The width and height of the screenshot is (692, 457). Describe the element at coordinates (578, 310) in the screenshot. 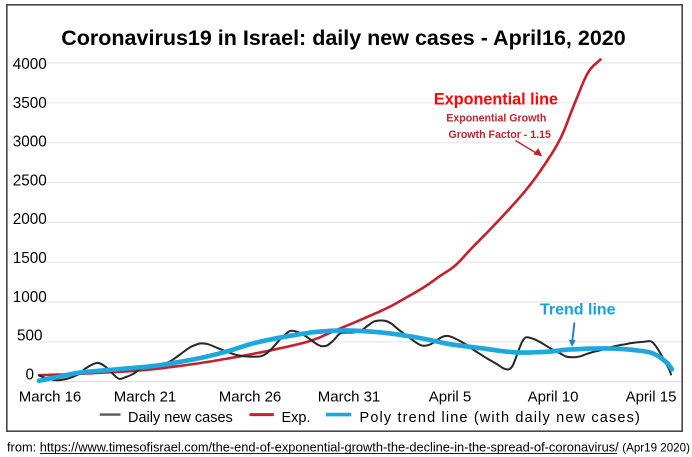

I see `svg-text: Trend line` at that location.